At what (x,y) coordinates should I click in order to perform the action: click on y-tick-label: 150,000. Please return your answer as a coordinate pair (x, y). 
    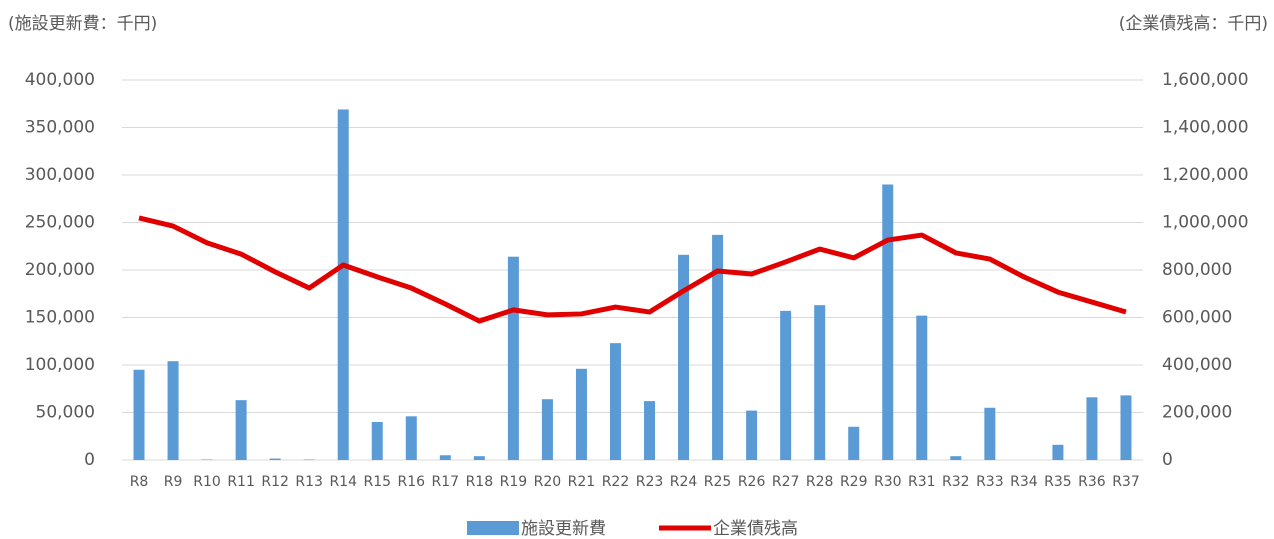
    Looking at the image, I should click on (60, 318).